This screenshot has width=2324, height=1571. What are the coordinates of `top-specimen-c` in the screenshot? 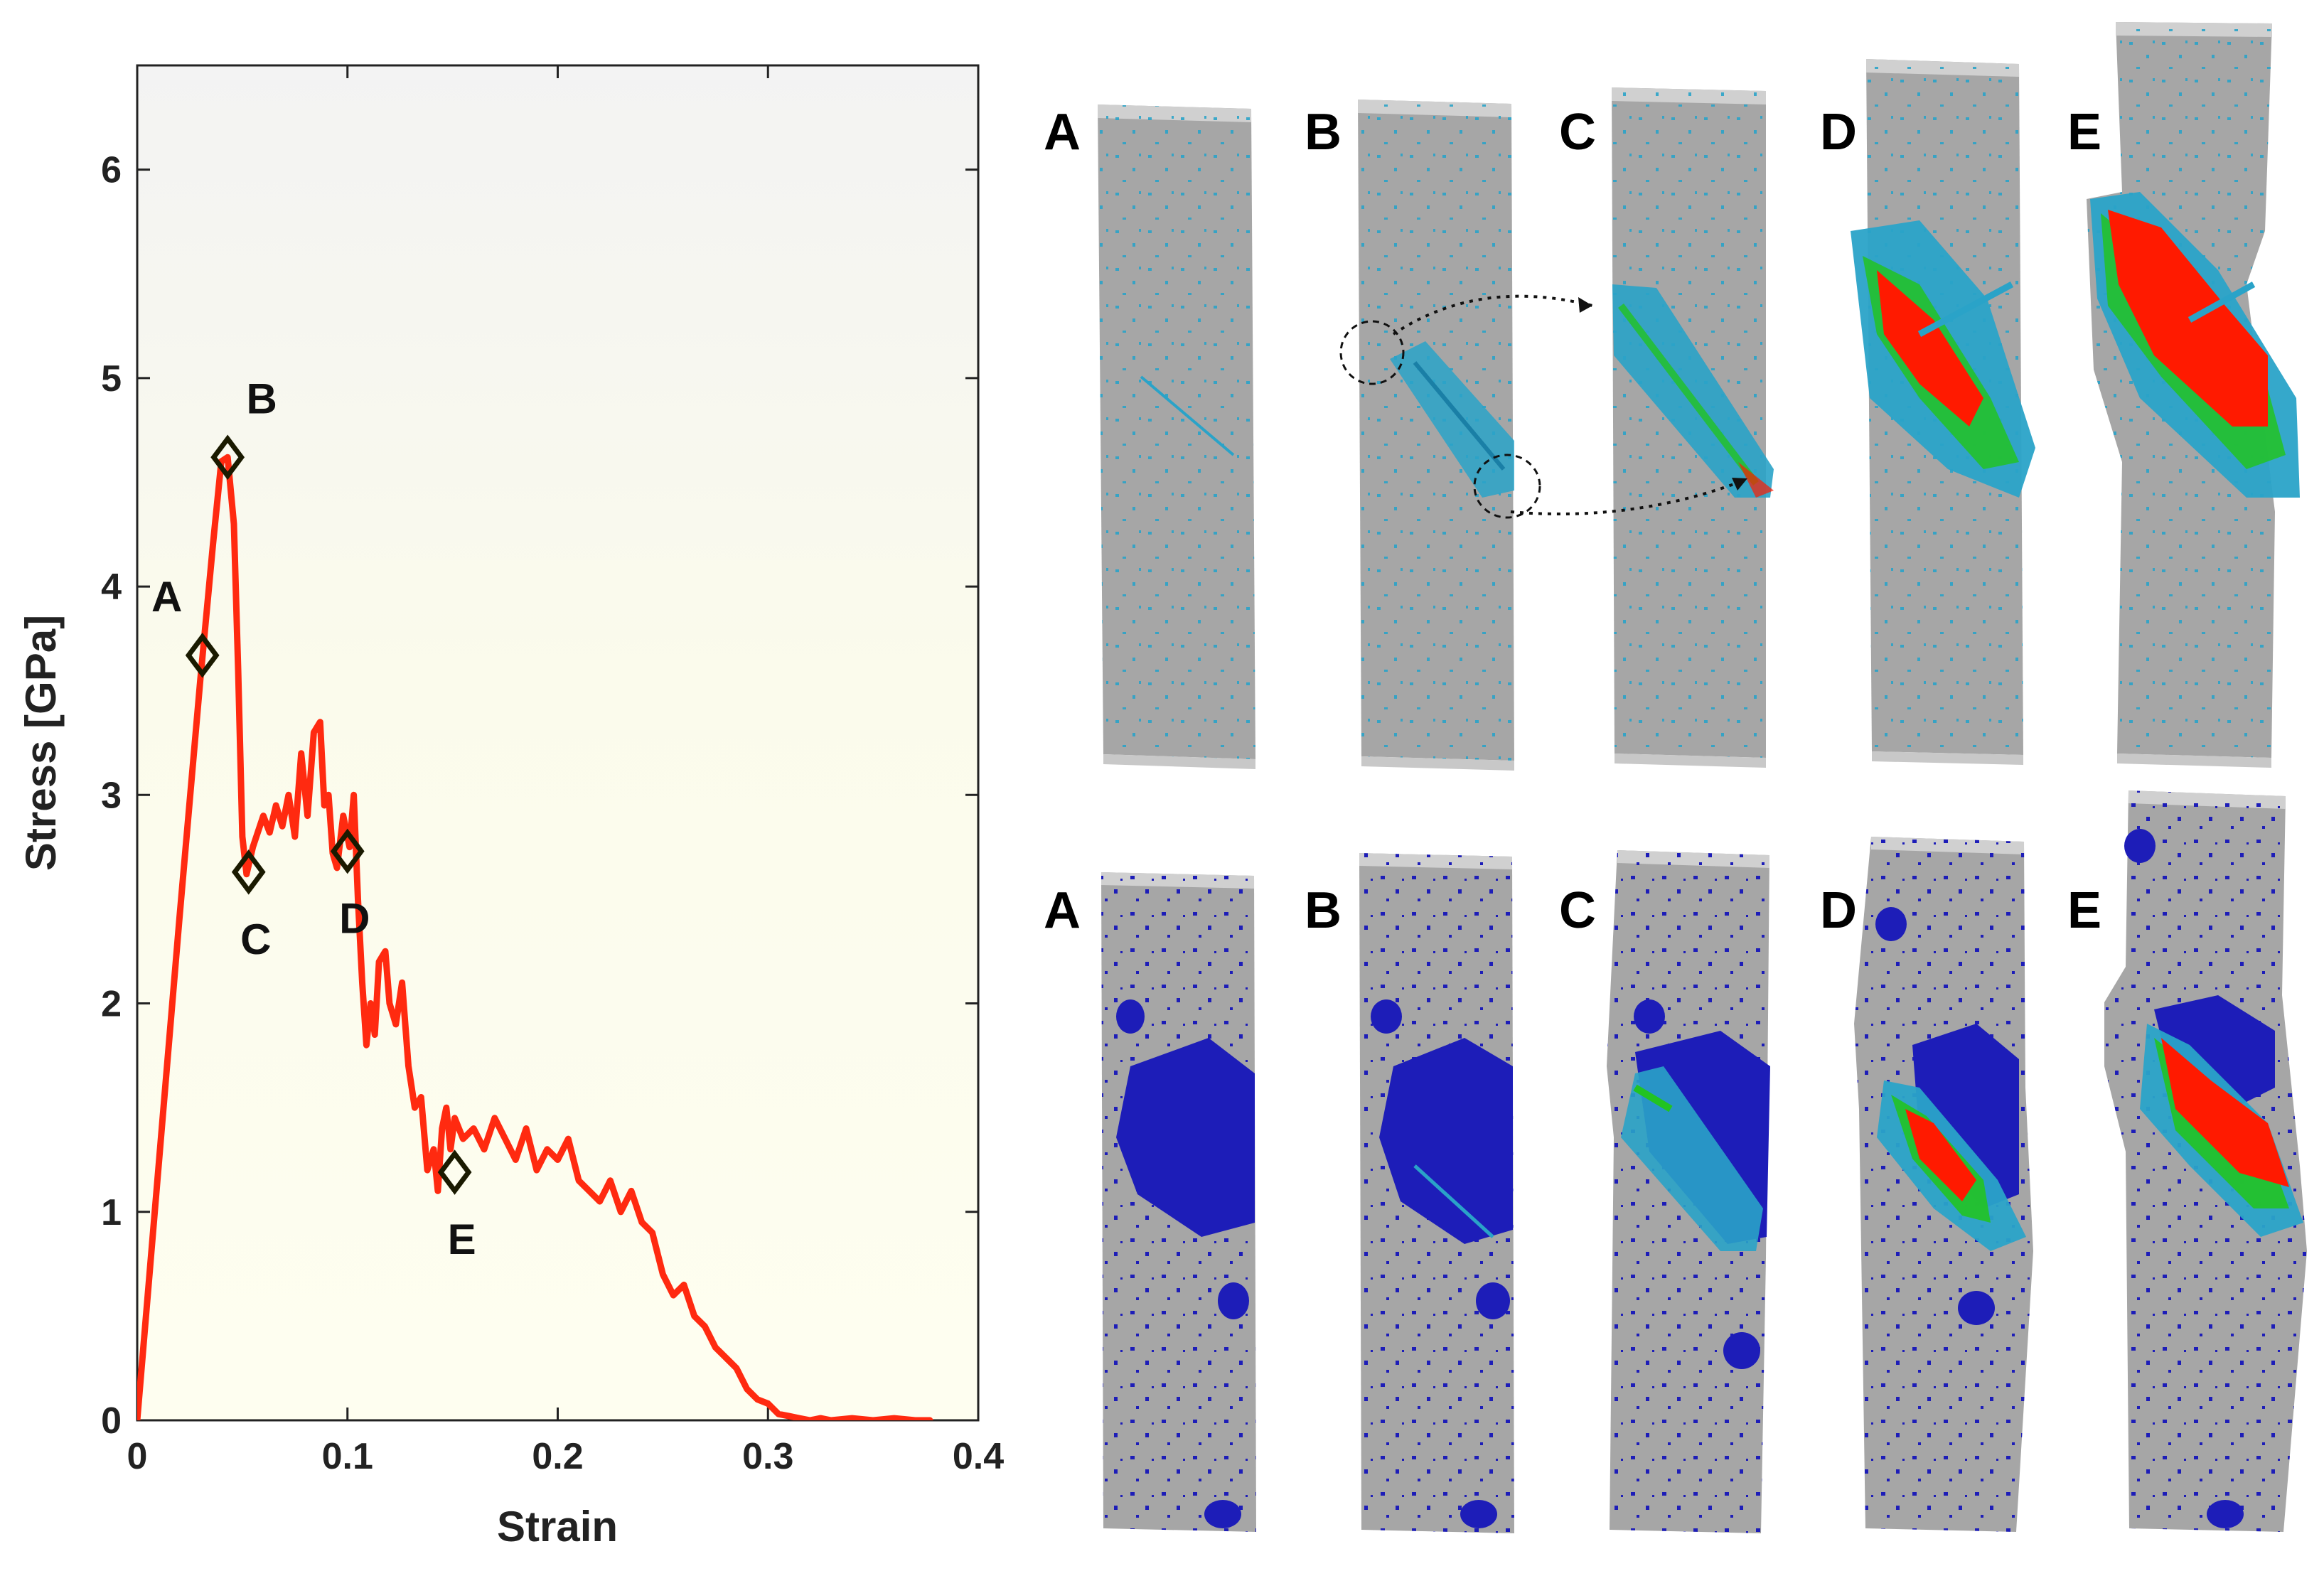 It's located at (1693, 428).